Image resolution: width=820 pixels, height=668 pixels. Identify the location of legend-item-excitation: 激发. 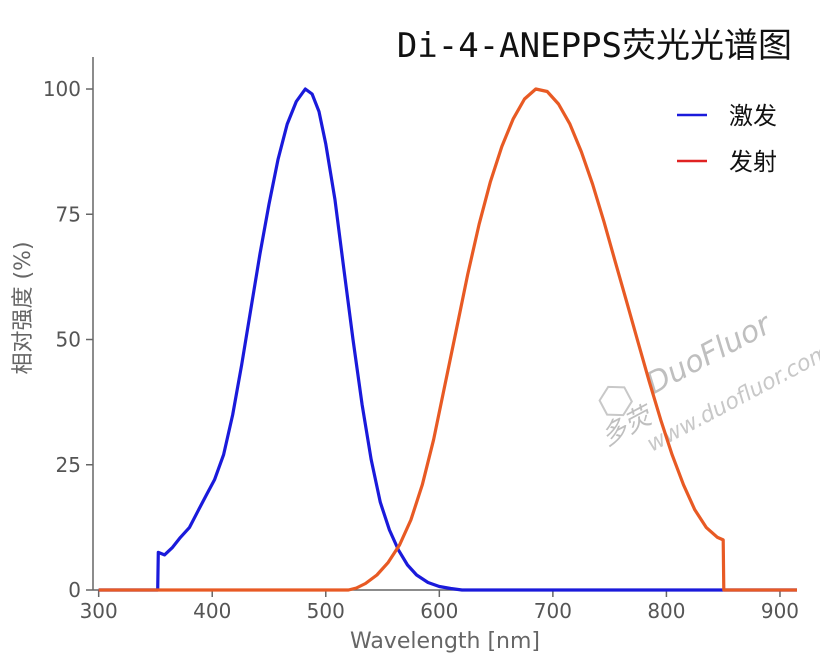
(727, 116).